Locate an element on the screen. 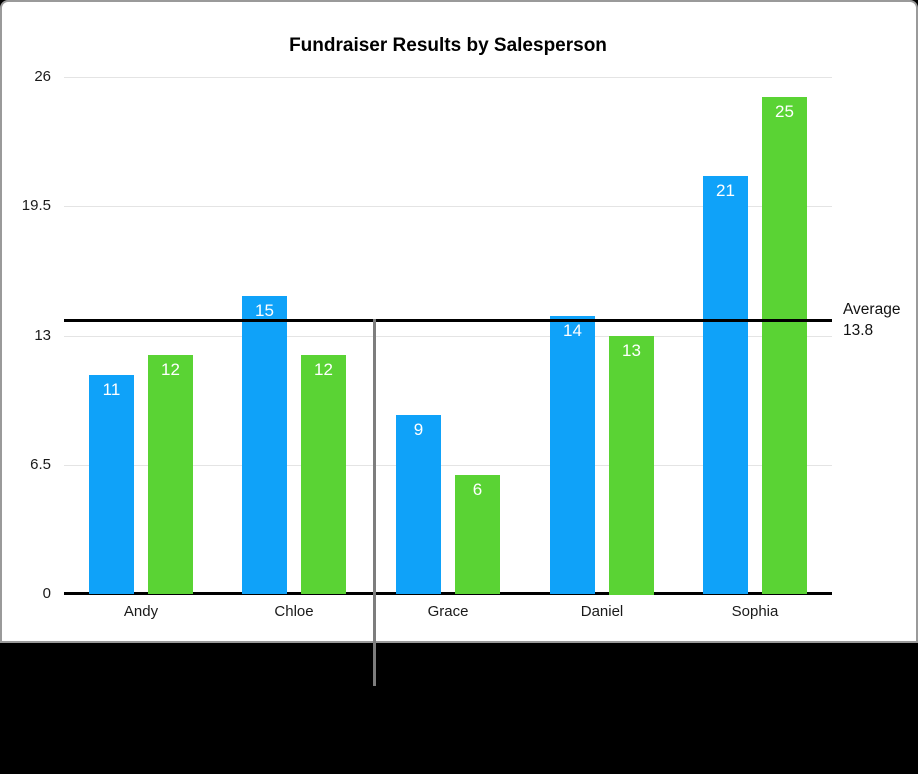 Image resolution: width=918 pixels, height=774 pixels. bar-green-chloe: 12 is located at coordinates (323, 474).